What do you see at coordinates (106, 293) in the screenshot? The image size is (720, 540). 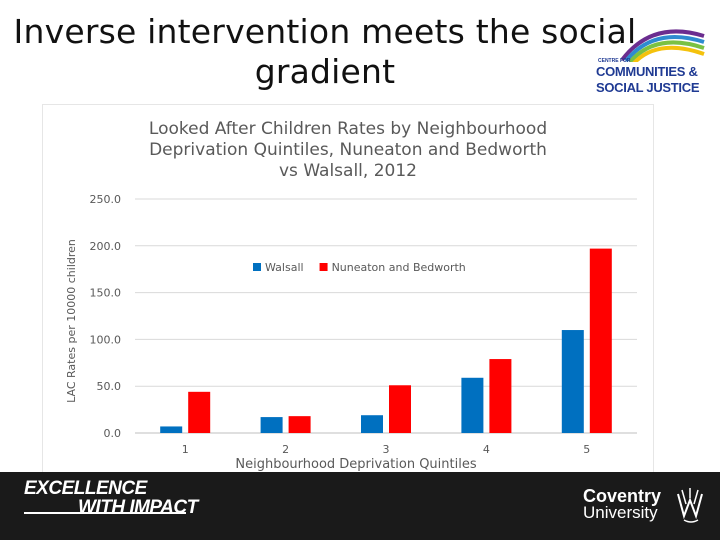 I see `y-tick-label: 150.0` at bounding box center [106, 293].